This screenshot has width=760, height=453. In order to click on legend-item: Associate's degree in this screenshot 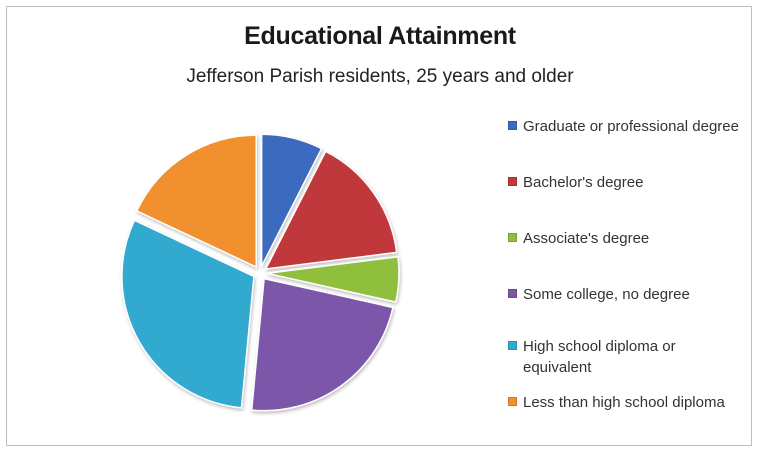, I will do `click(626, 238)`.